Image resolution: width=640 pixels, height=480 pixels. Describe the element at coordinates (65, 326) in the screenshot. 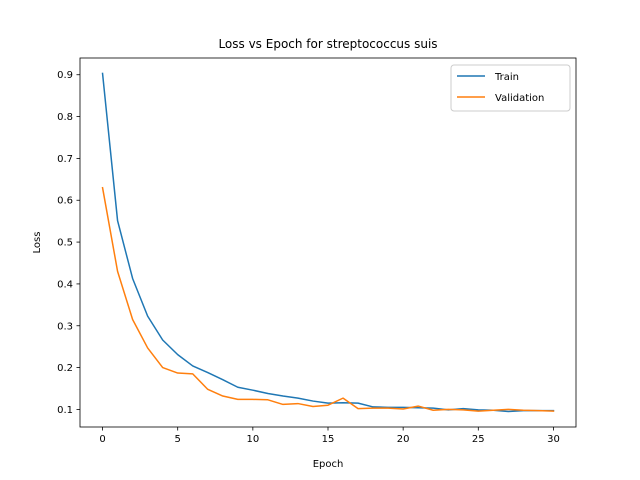

I see `y-tick-label: 0.3` at that location.